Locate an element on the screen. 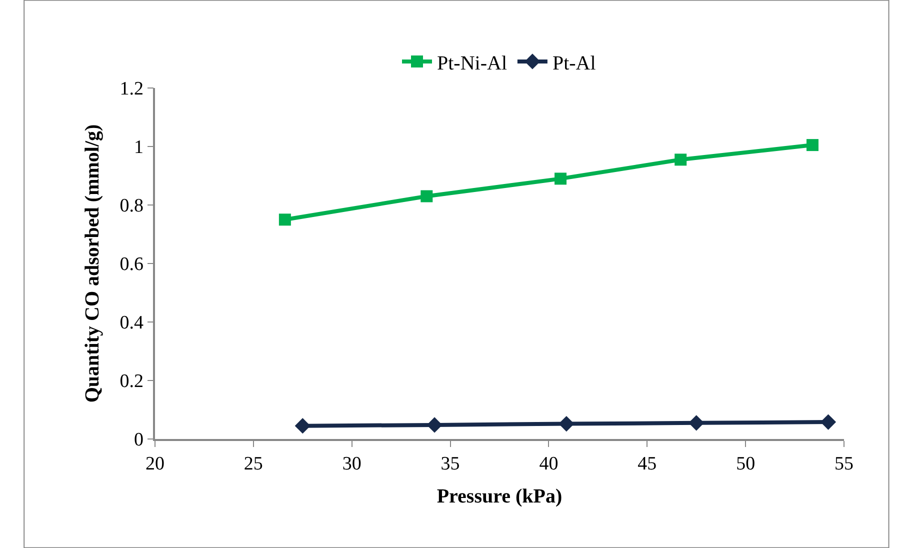  x-tick-label: 35 is located at coordinates (450, 464).